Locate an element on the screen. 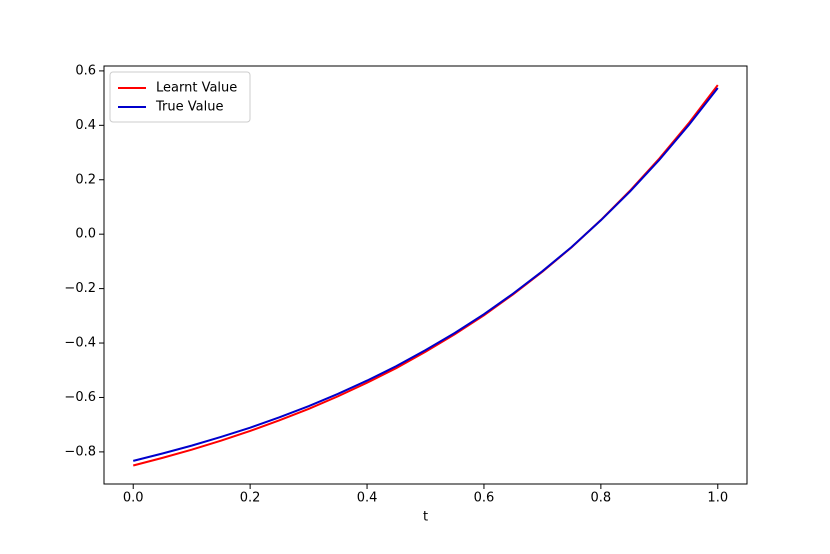 This screenshot has width=830, height=554. legend-label: True Value is located at coordinates (189, 107).